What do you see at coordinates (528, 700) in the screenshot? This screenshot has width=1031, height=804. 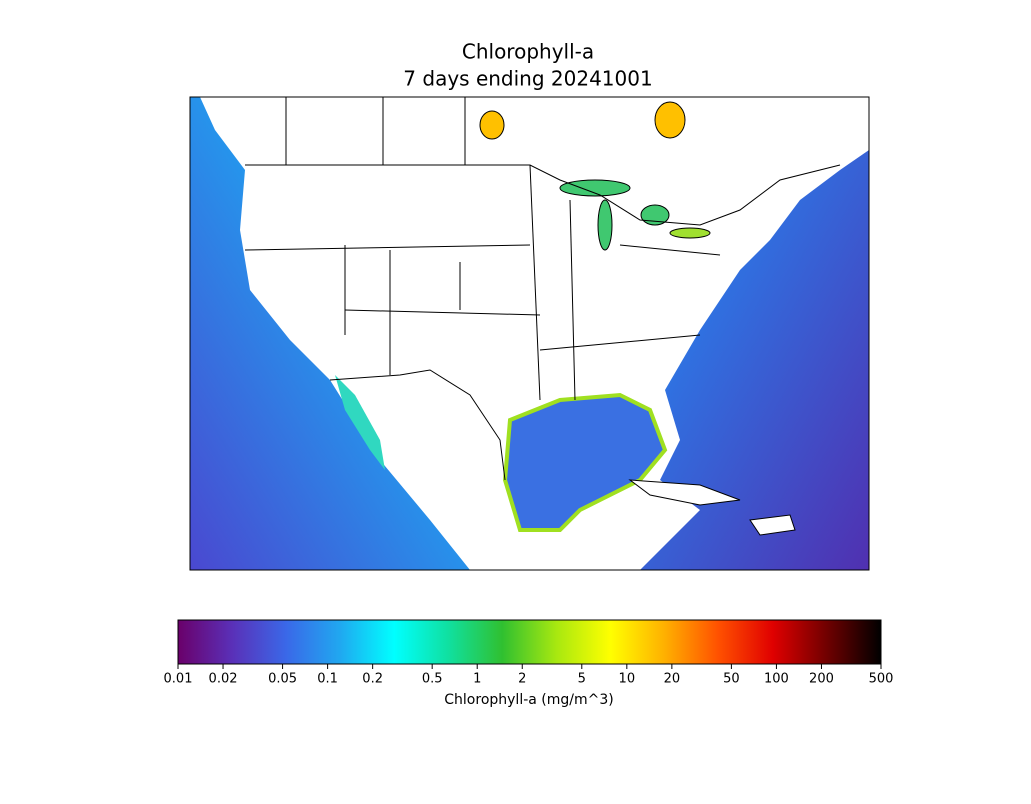 I see `colorbar-label: Chlorophyll-a (mg/m^3)` at bounding box center [528, 700].